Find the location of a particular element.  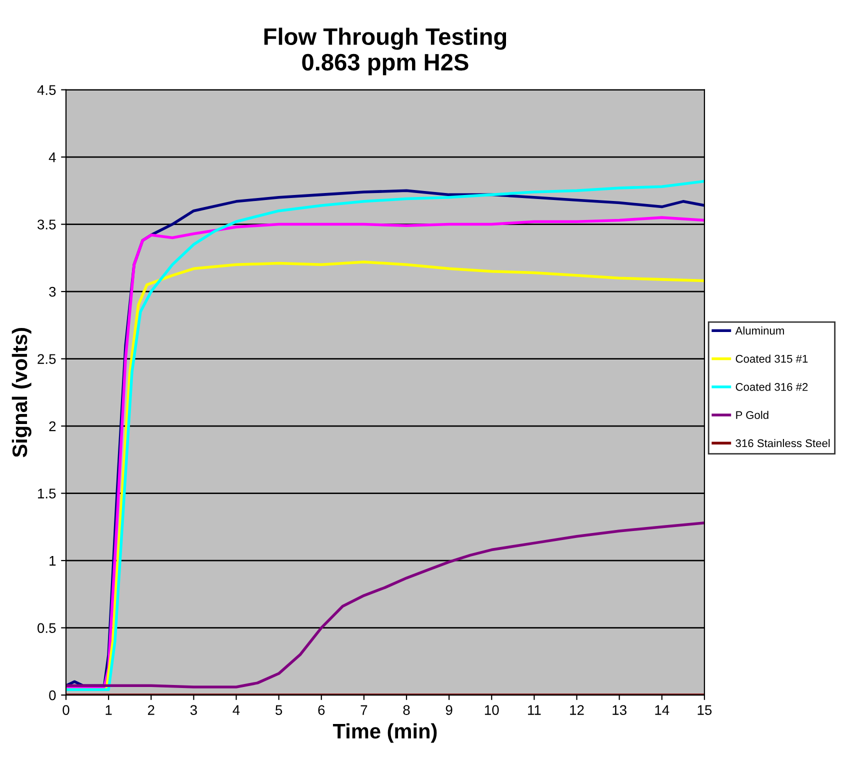

x-tick-label: 0 is located at coordinates (66, 710).